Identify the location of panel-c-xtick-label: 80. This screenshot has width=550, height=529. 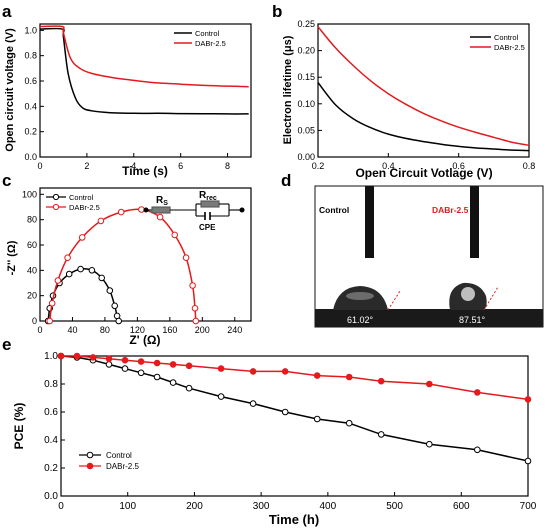
(105, 330).